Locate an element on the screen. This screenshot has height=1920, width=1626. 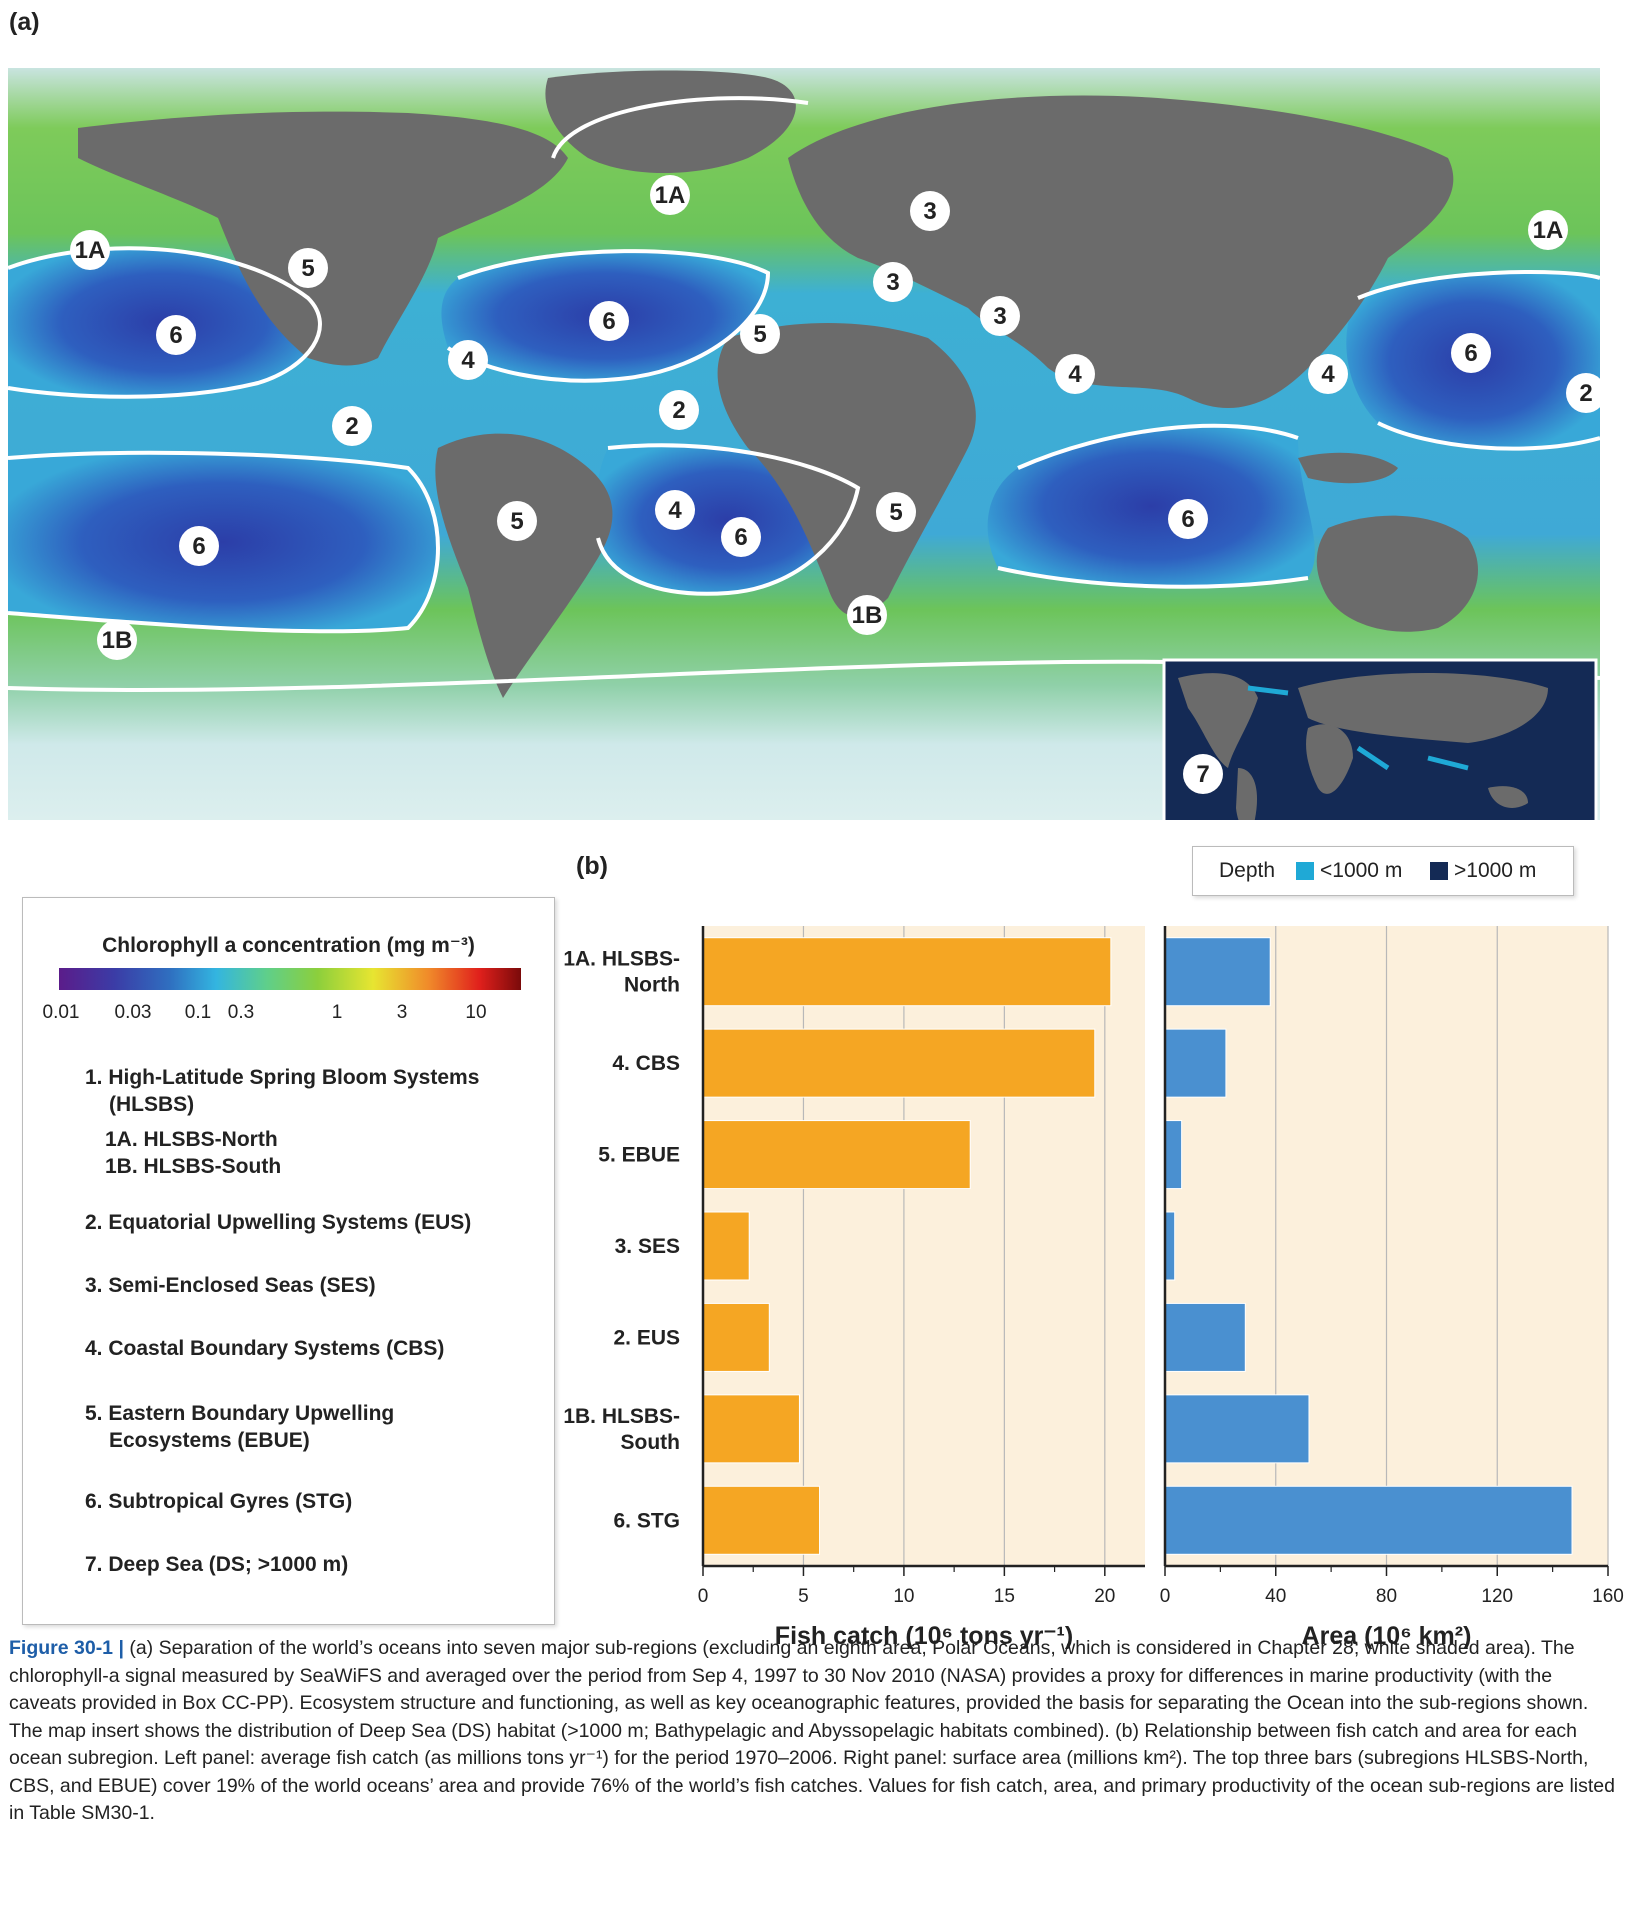
colorbar-title: Chlorophyll a concentration (mg m⁻³) is located at coordinates (288, 945).